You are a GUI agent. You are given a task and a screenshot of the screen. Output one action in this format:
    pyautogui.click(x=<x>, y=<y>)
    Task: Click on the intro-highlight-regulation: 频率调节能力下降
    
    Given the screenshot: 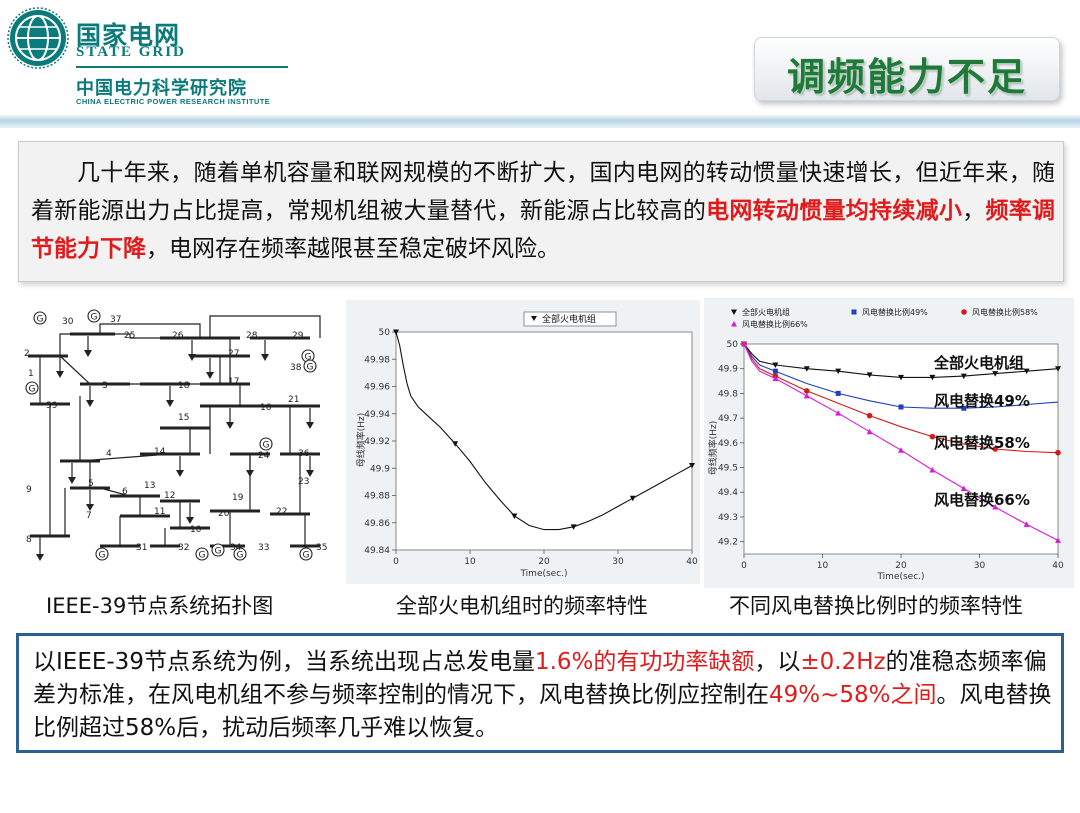 What is the action you would take?
    pyautogui.click(x=543, y=230)
    